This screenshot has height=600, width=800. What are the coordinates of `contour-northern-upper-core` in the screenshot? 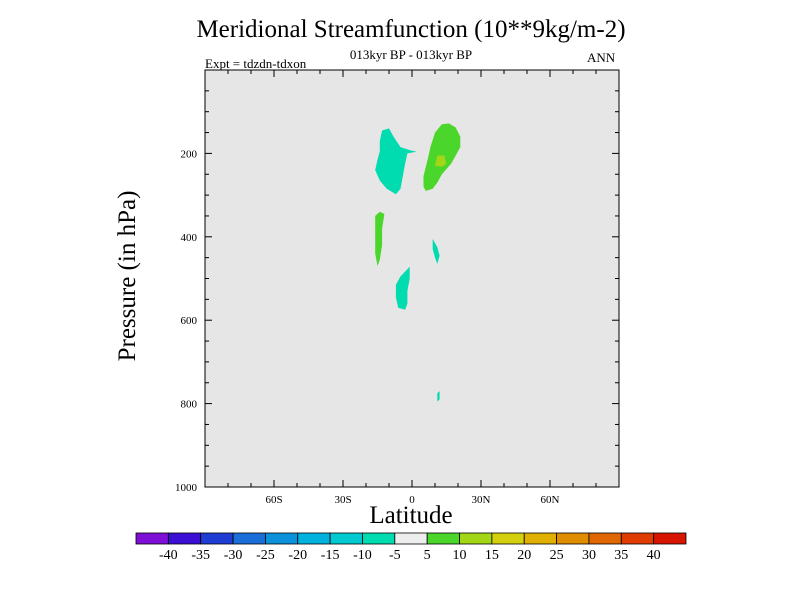 It's located at (441, 161).